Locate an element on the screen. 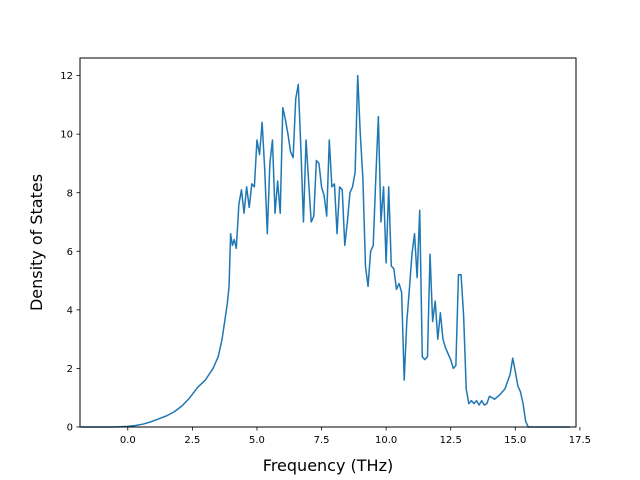 This screenshot has height=480, width=640. x-tick-label: 15.0 is located at coordinates (515, 440).